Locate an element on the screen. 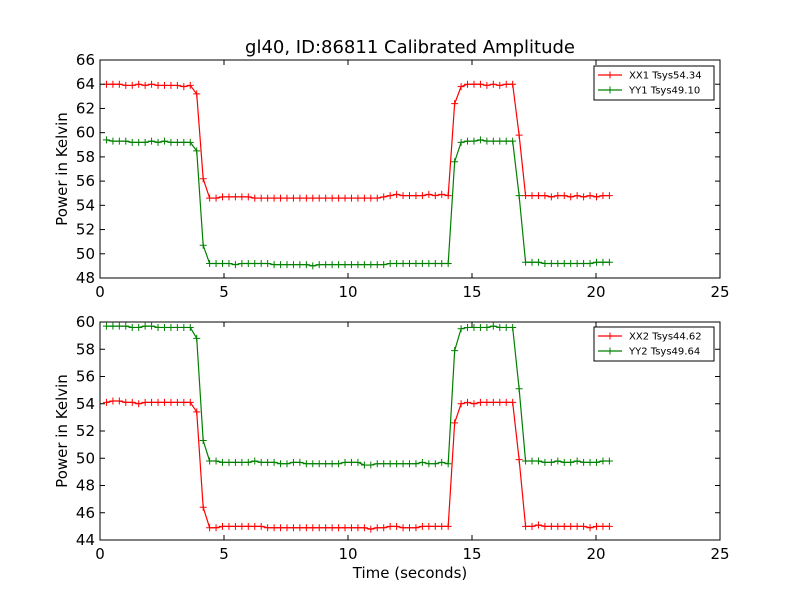 The height and width of the screenshot is (600, 800). chart-title: gl40, ID:86811 Calibrated Amplitude is located at coordinates (410, 47).